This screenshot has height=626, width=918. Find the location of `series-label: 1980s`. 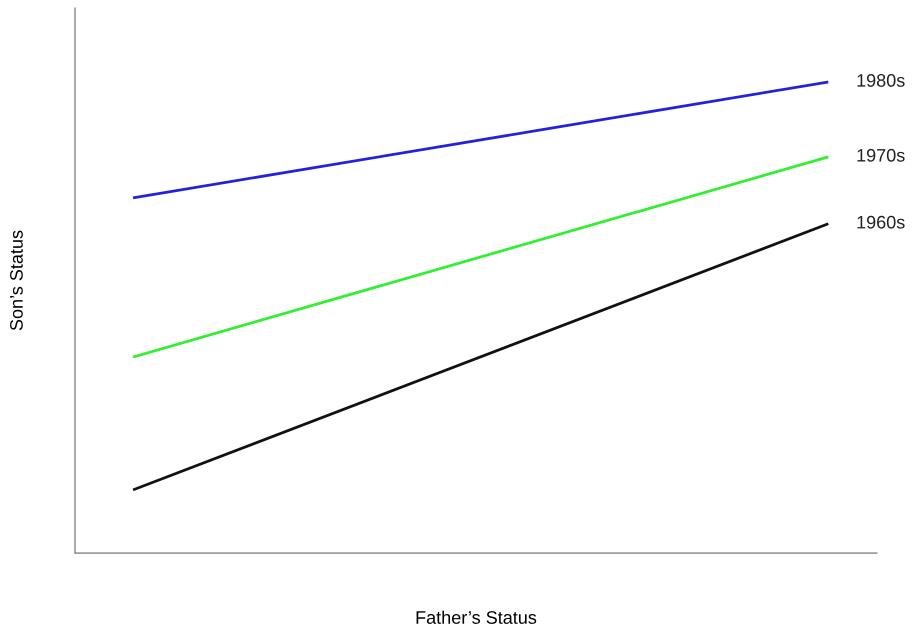

series-label: 1980s is located at coordinates (881, 80).